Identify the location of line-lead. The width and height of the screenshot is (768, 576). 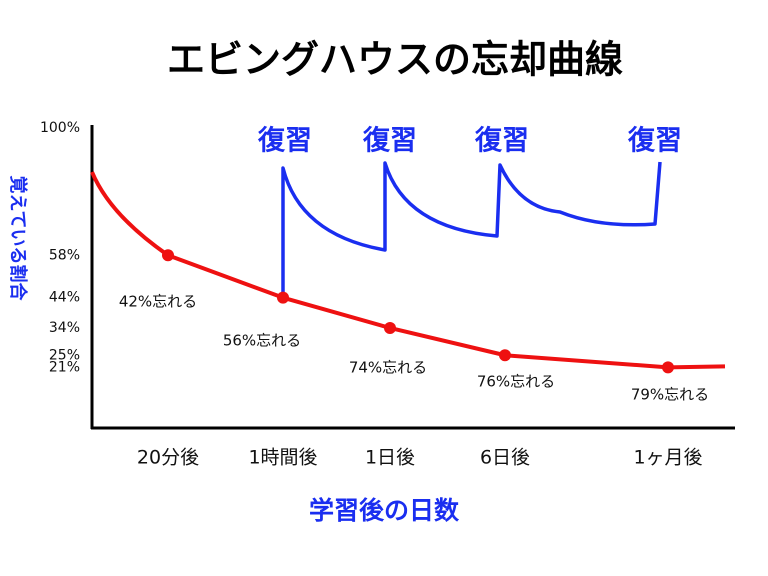
(130, 214).